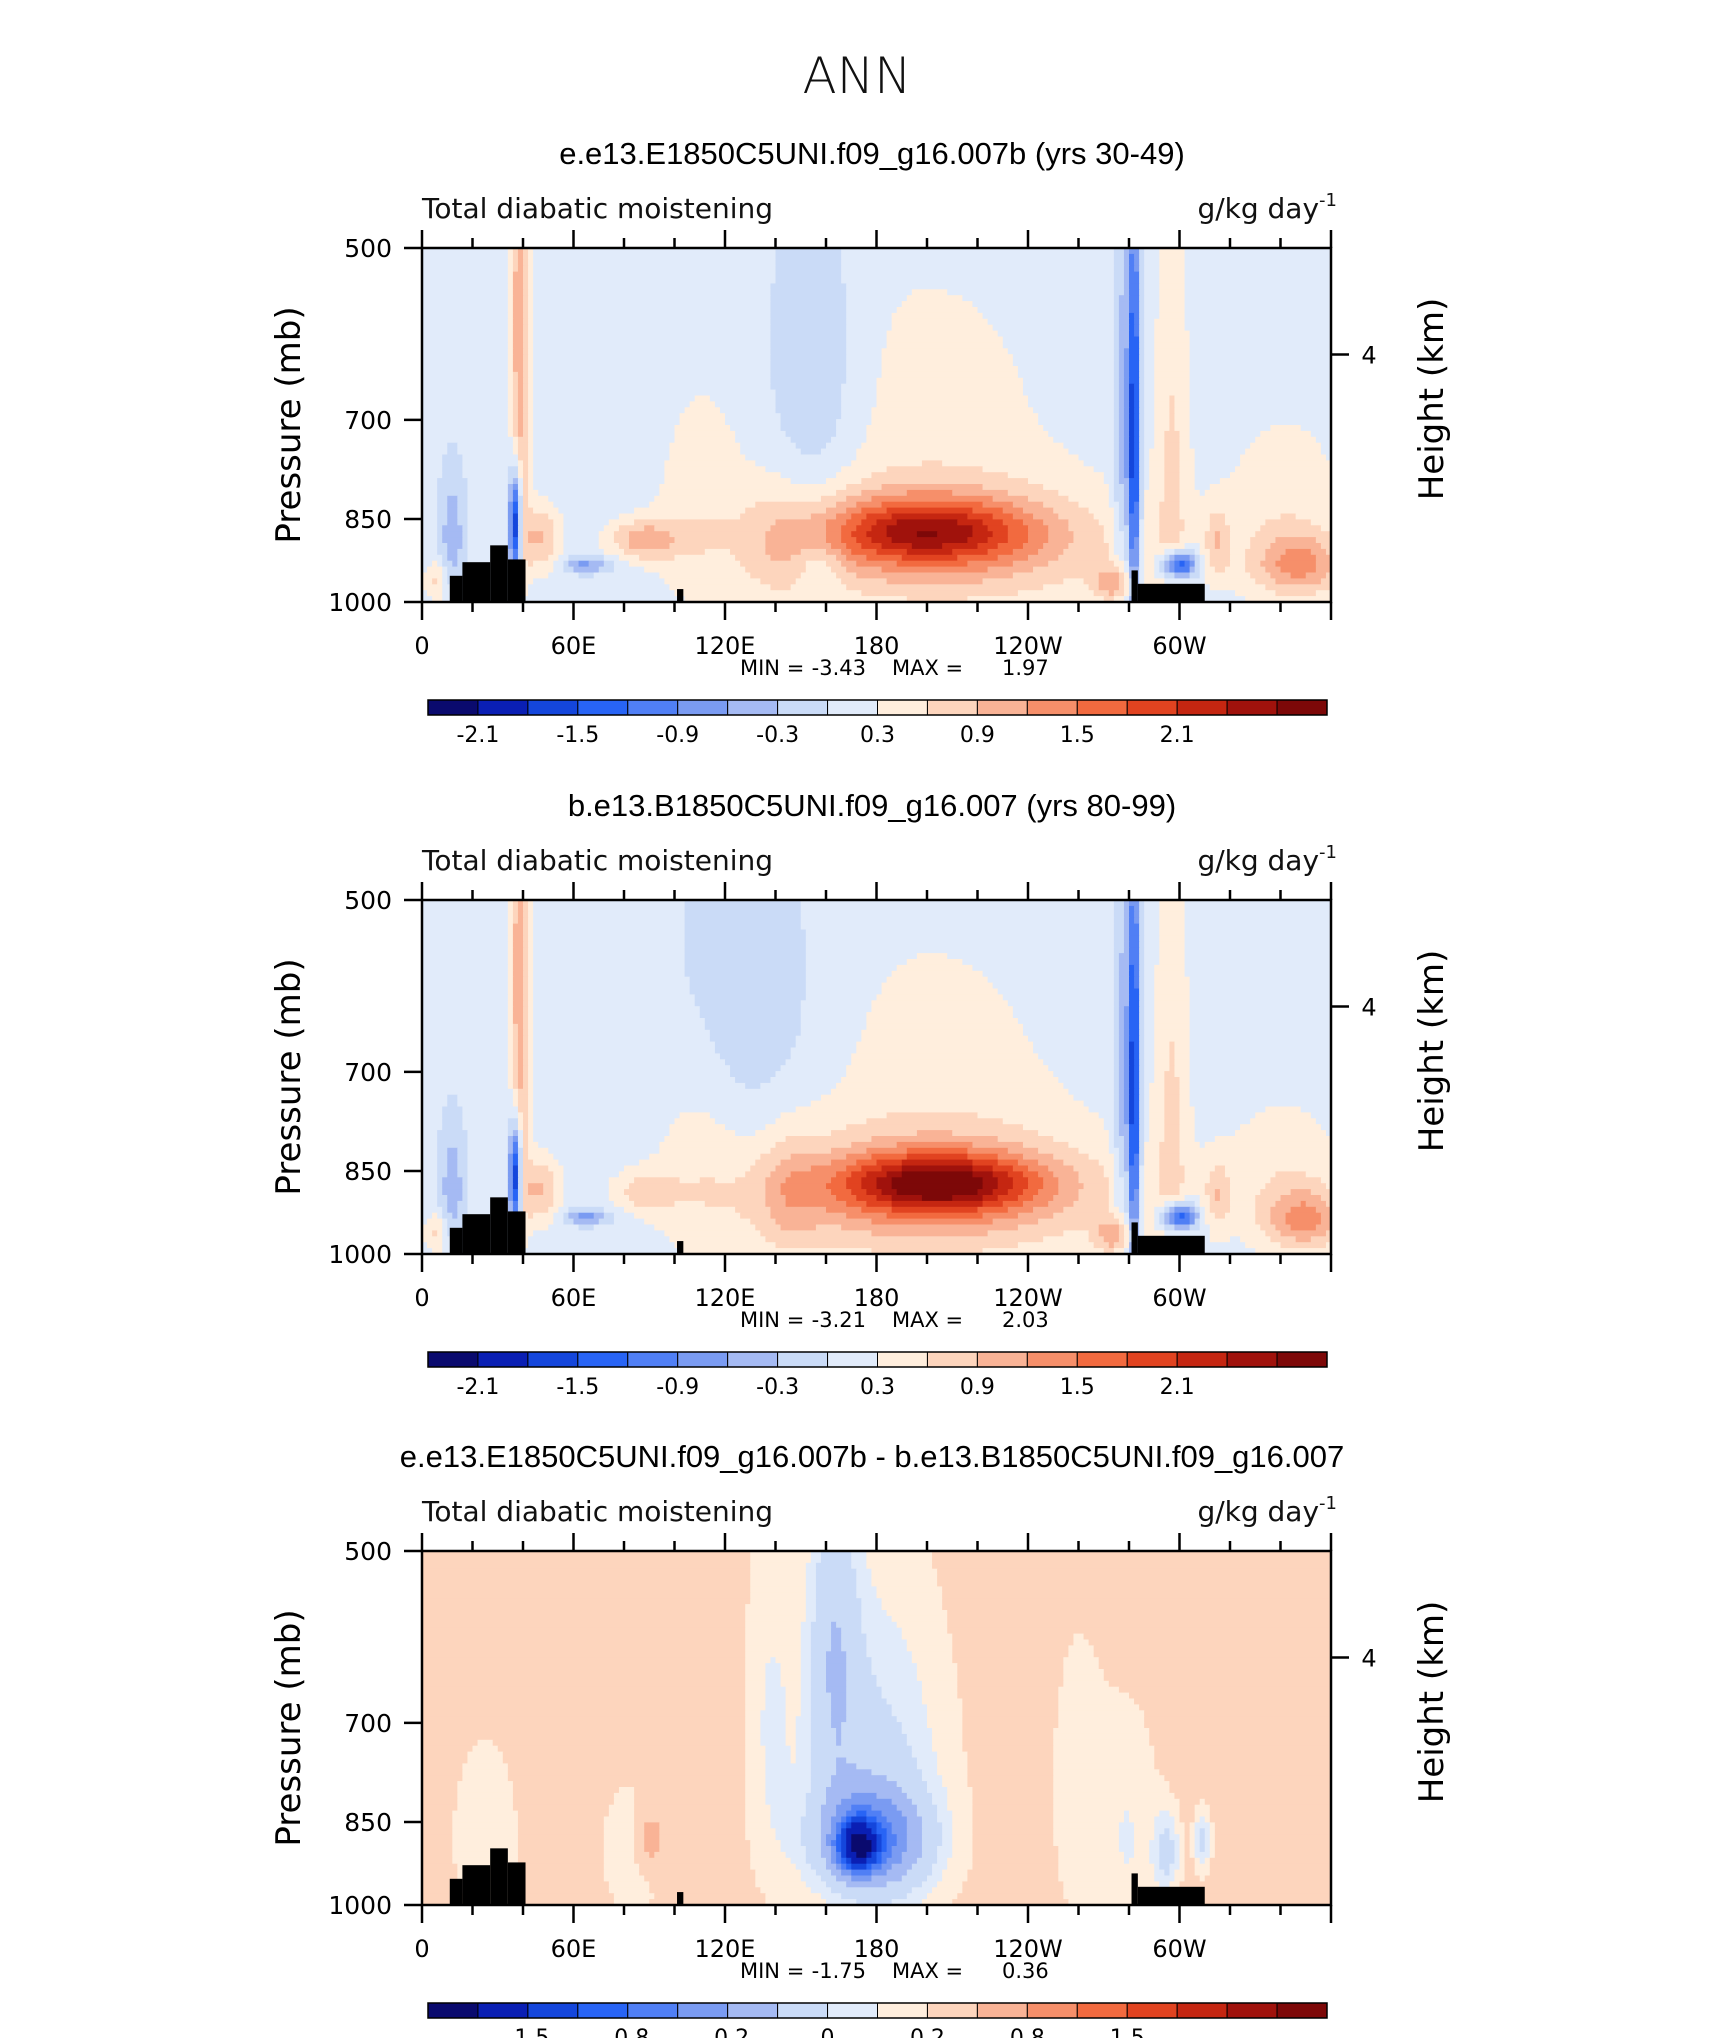  I want to click on colorbar-swatch, so click(603, 1359).